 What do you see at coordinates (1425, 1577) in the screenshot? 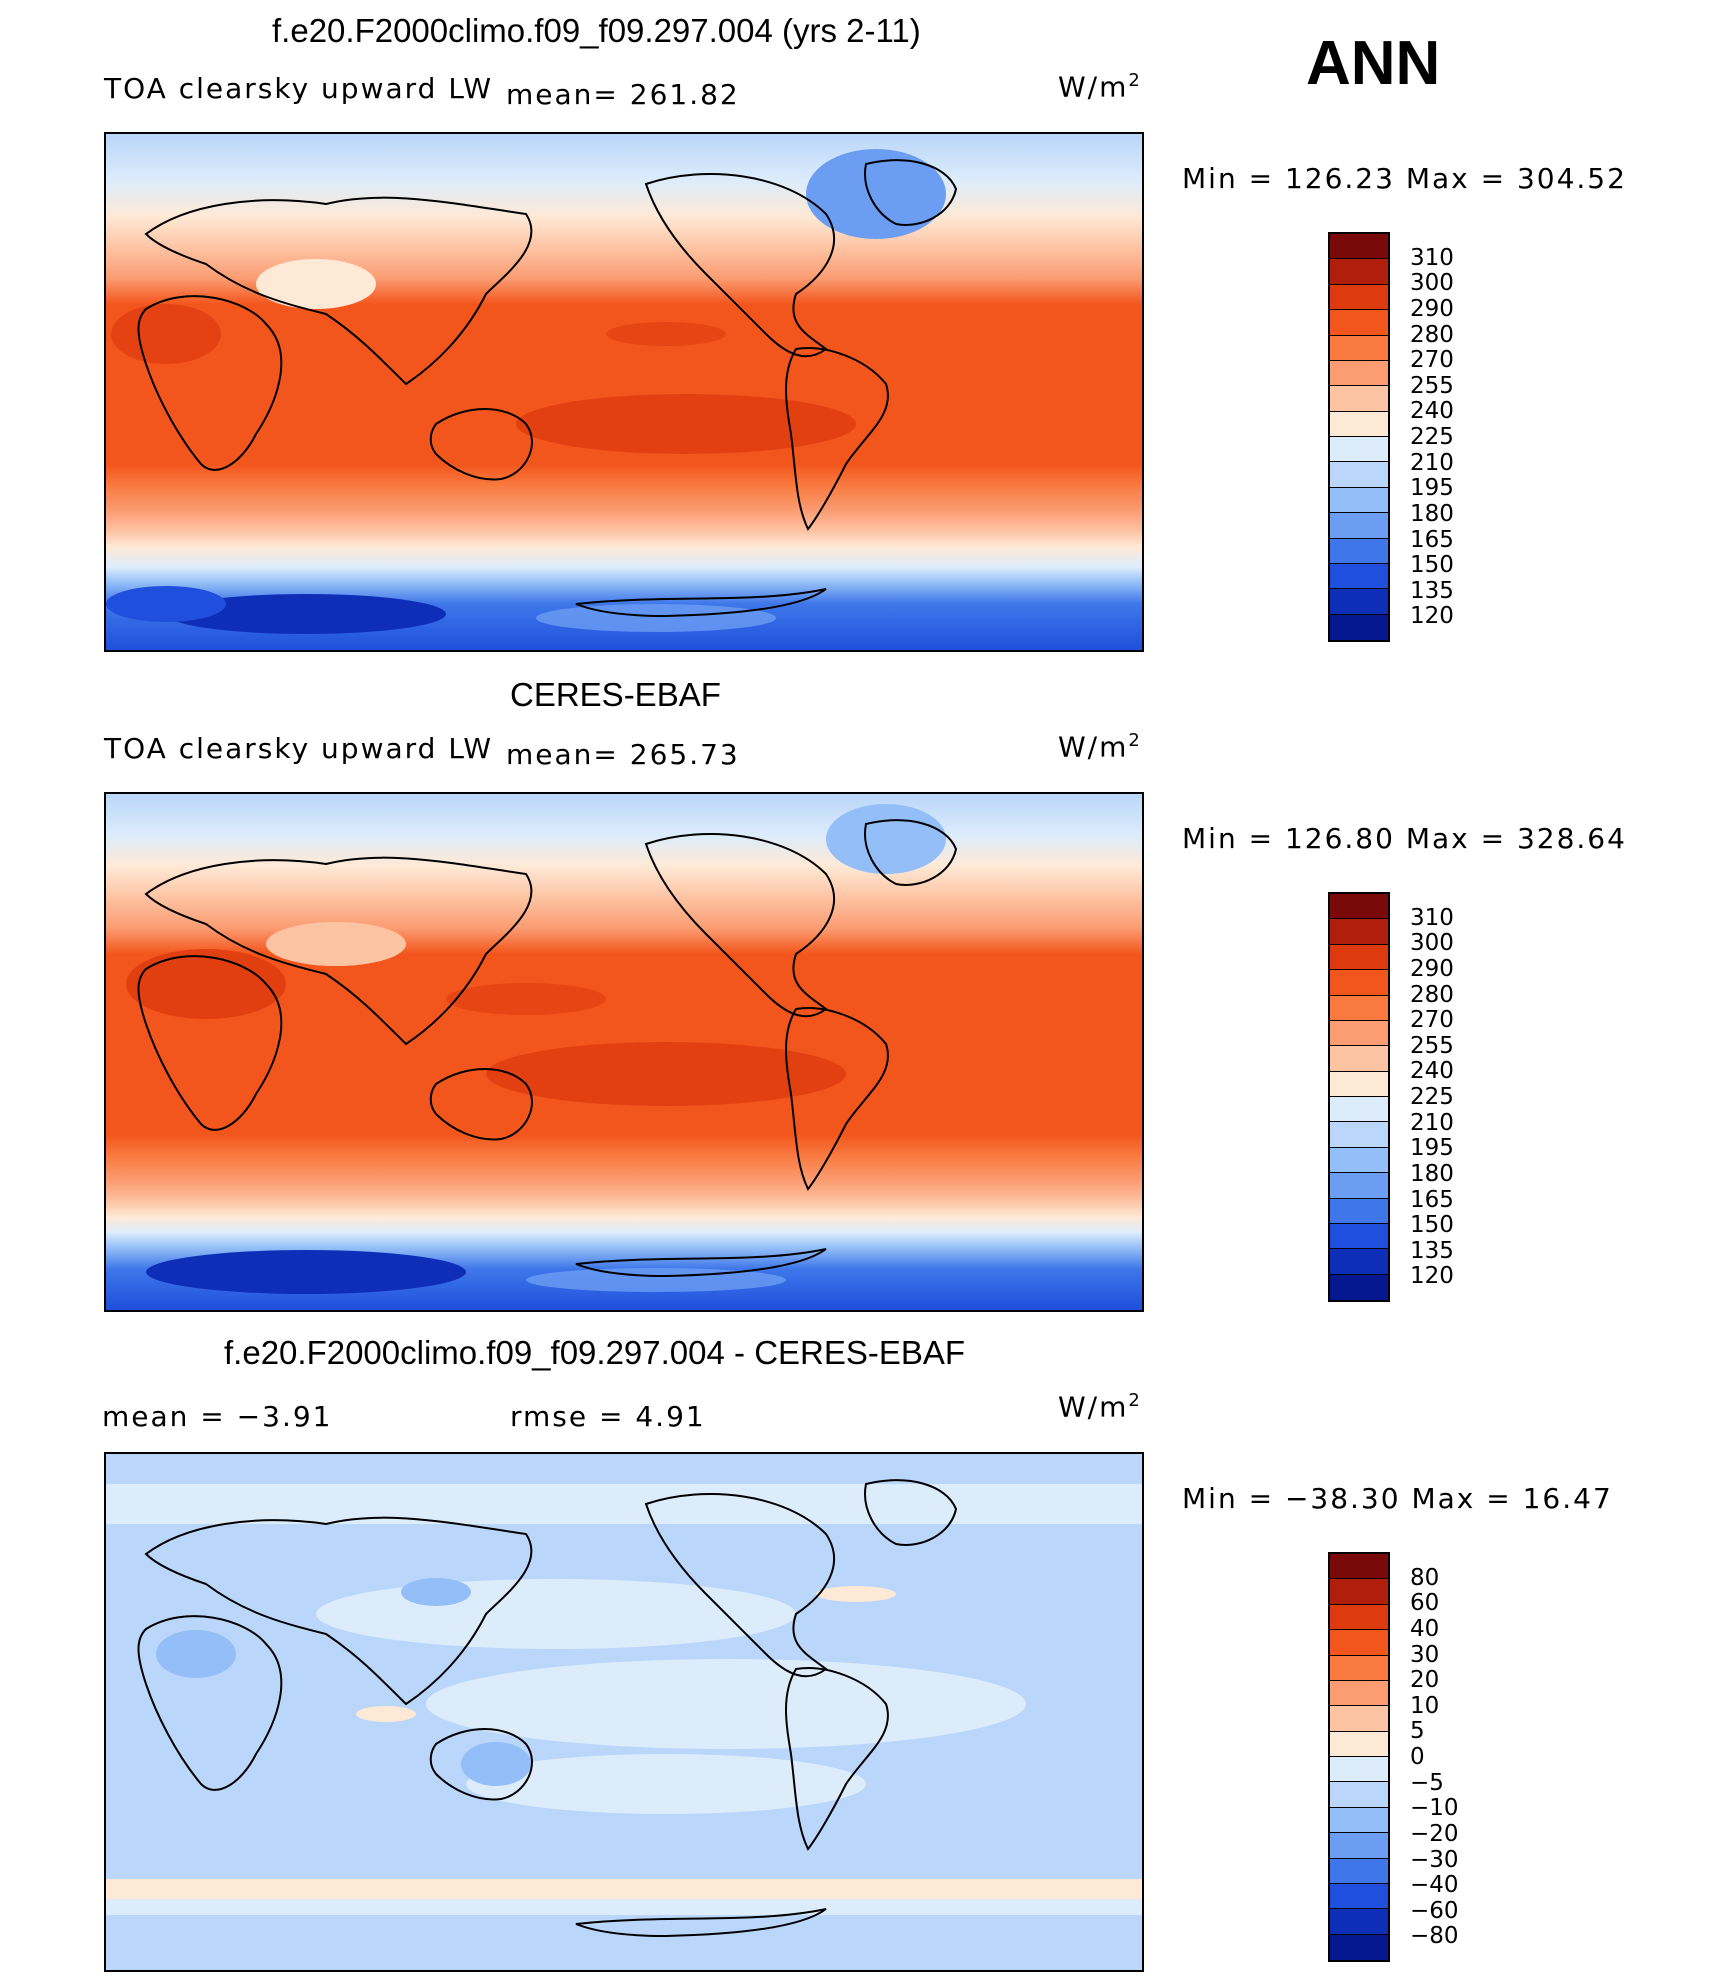
I see `colorbar-tick-label: 80` at bounding box center [1425, 1577].